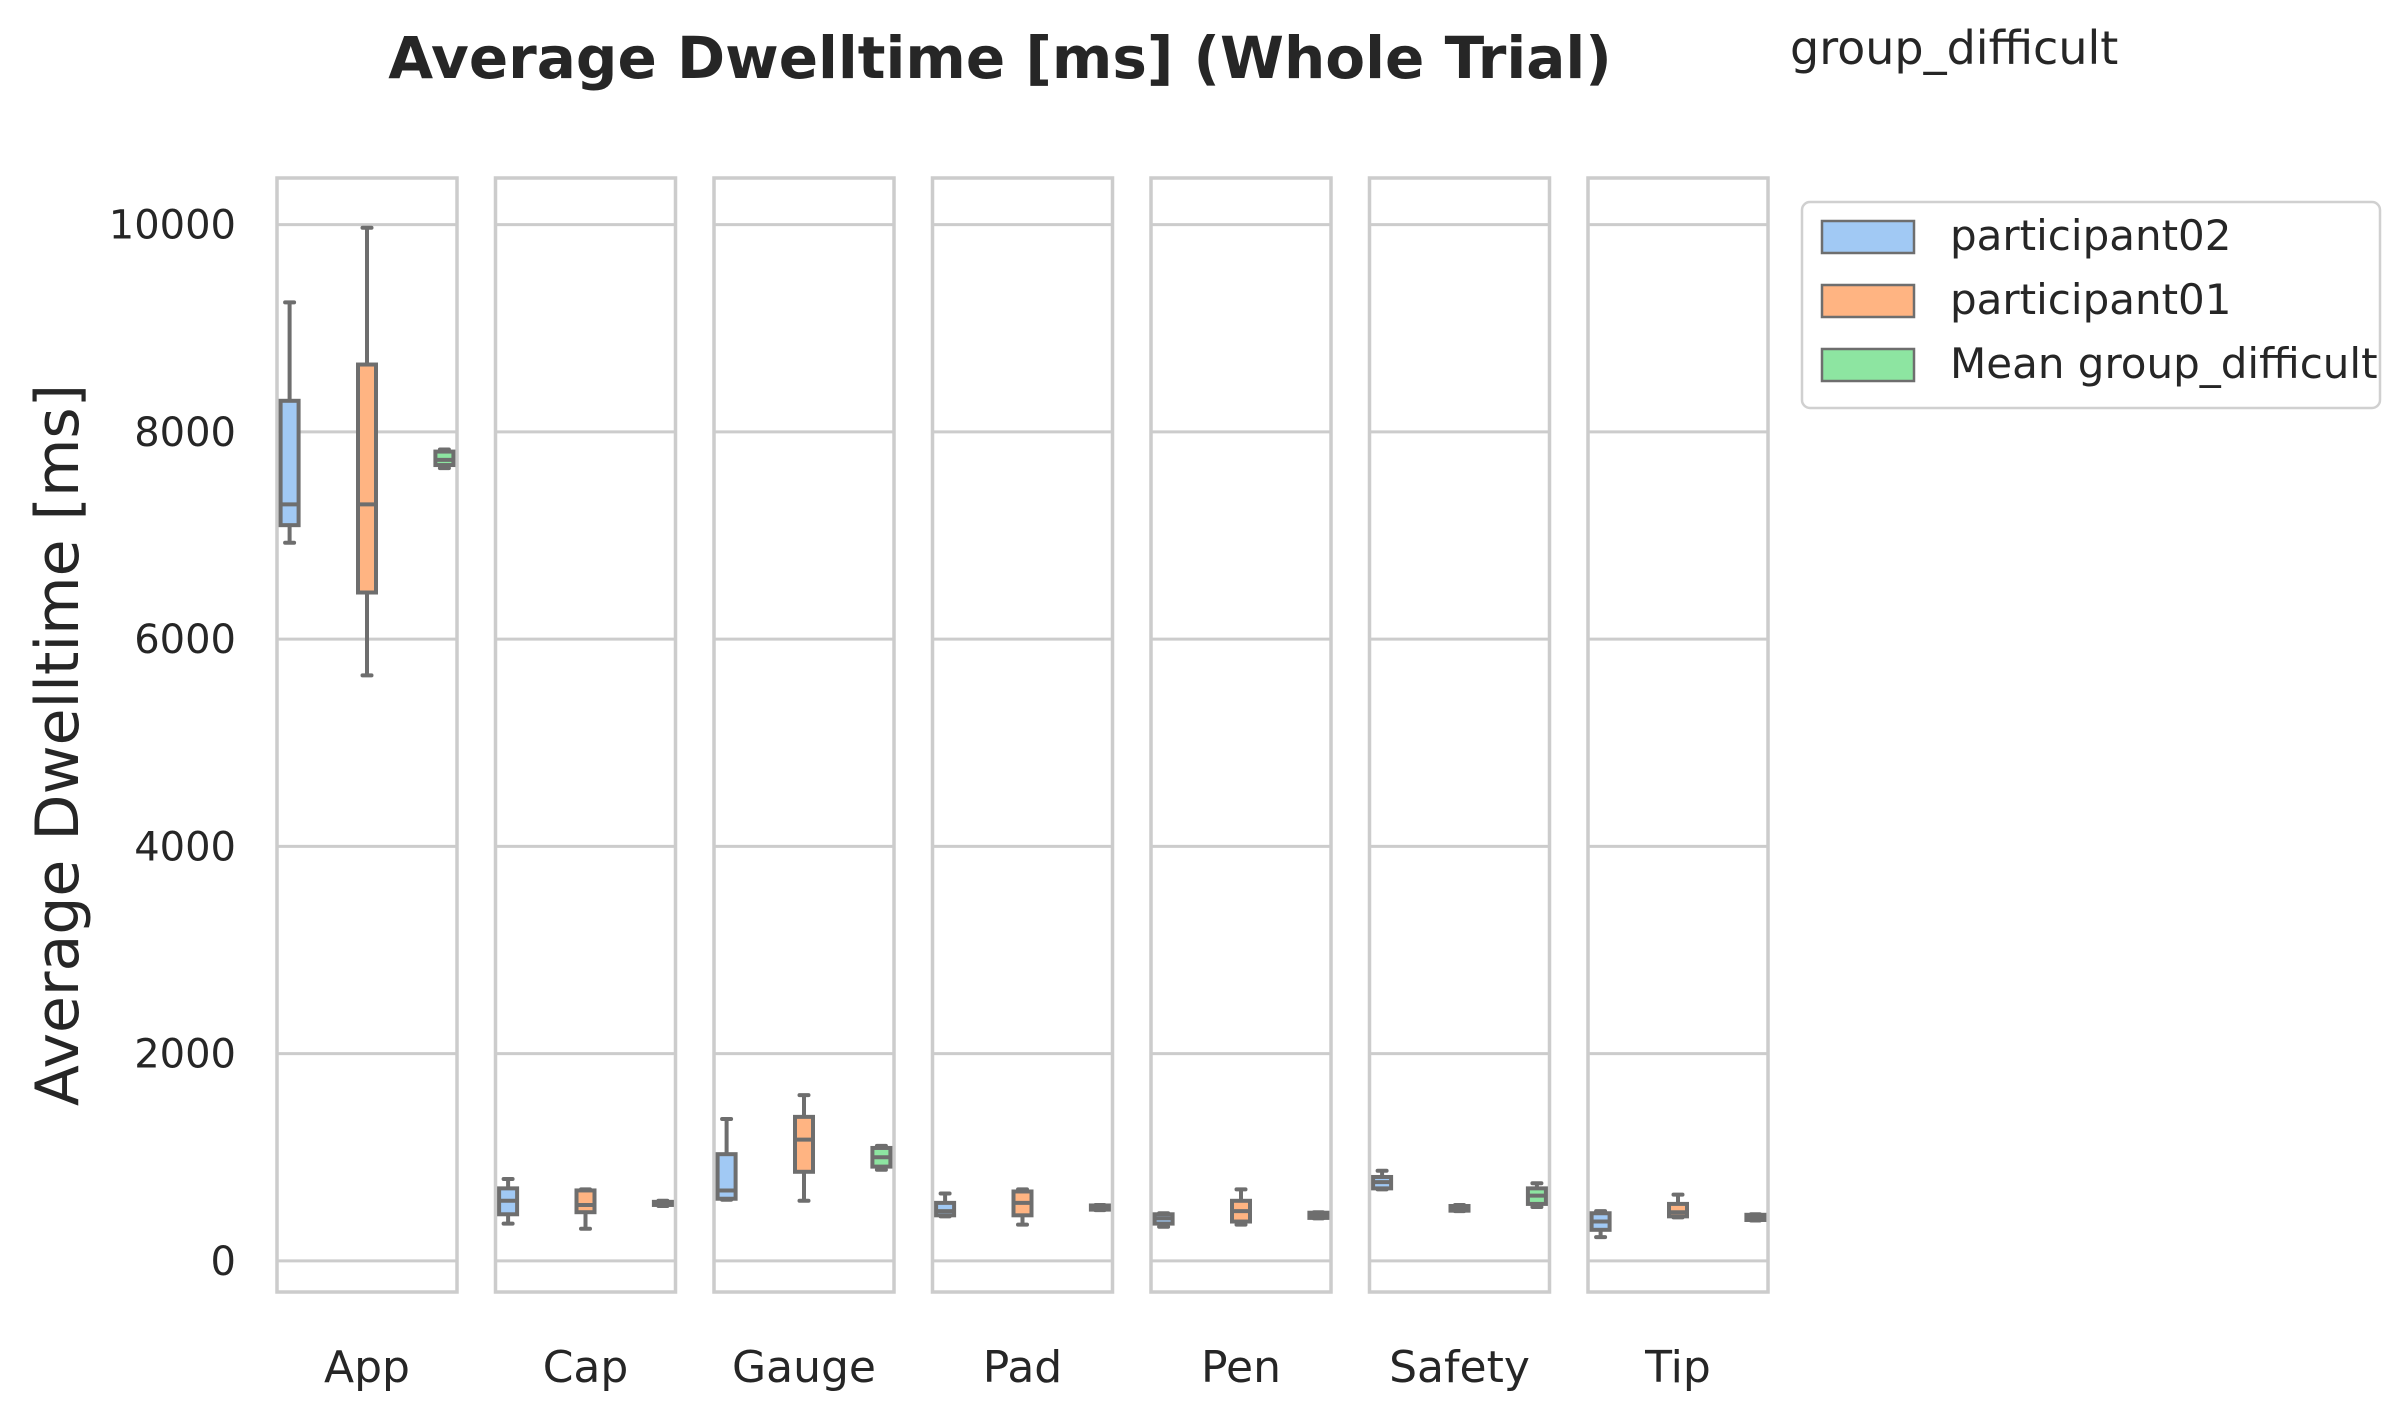 This screenshot has height=1419, width=2399. Describe the element at coordinates (804, 1367) in the screenshot. I see `category-label: Gauge` at that location.